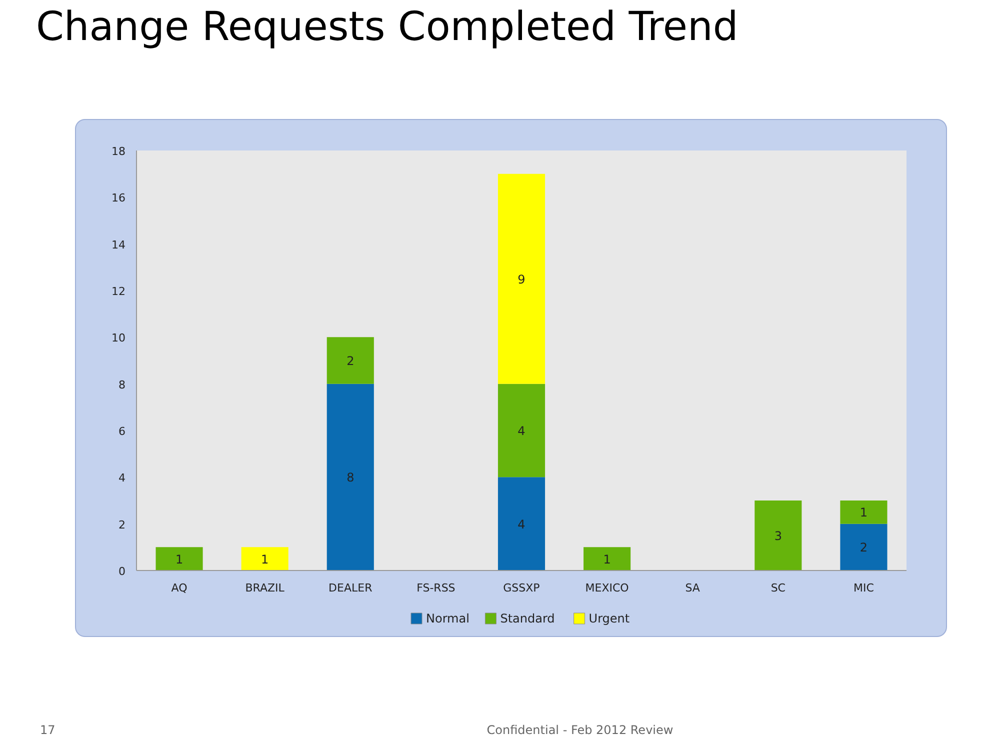 The width and height of the screenshot is (1000, 750). Describe the element at coordinates (122, 525) in the screenshot. I see `y-tick-label: 2` at that location.